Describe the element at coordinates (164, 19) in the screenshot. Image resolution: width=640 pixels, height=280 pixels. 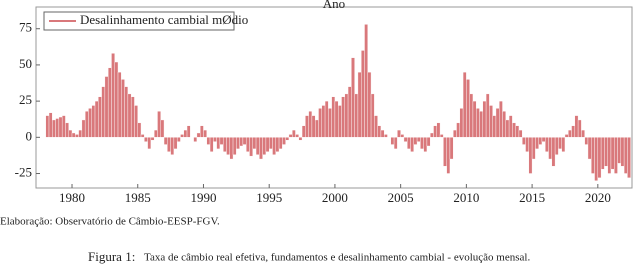
I see `legend-label: Desalinhamento cambial mØdio` at that location.